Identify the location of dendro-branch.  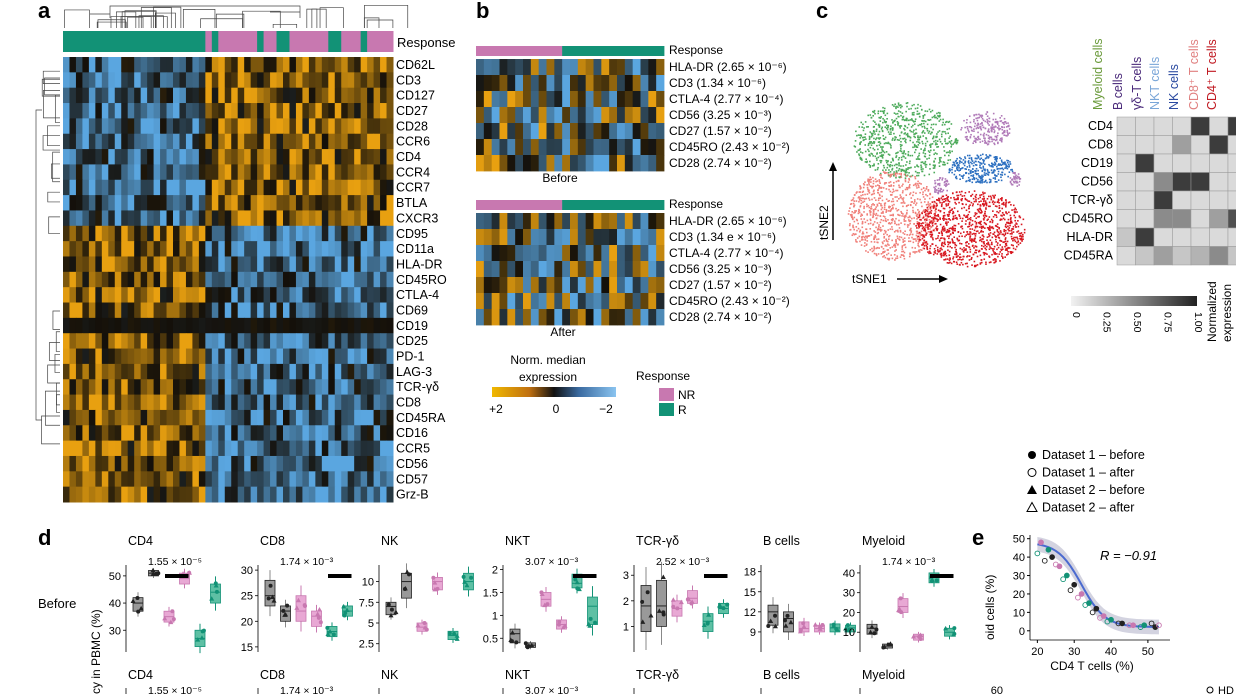
(380, 23).